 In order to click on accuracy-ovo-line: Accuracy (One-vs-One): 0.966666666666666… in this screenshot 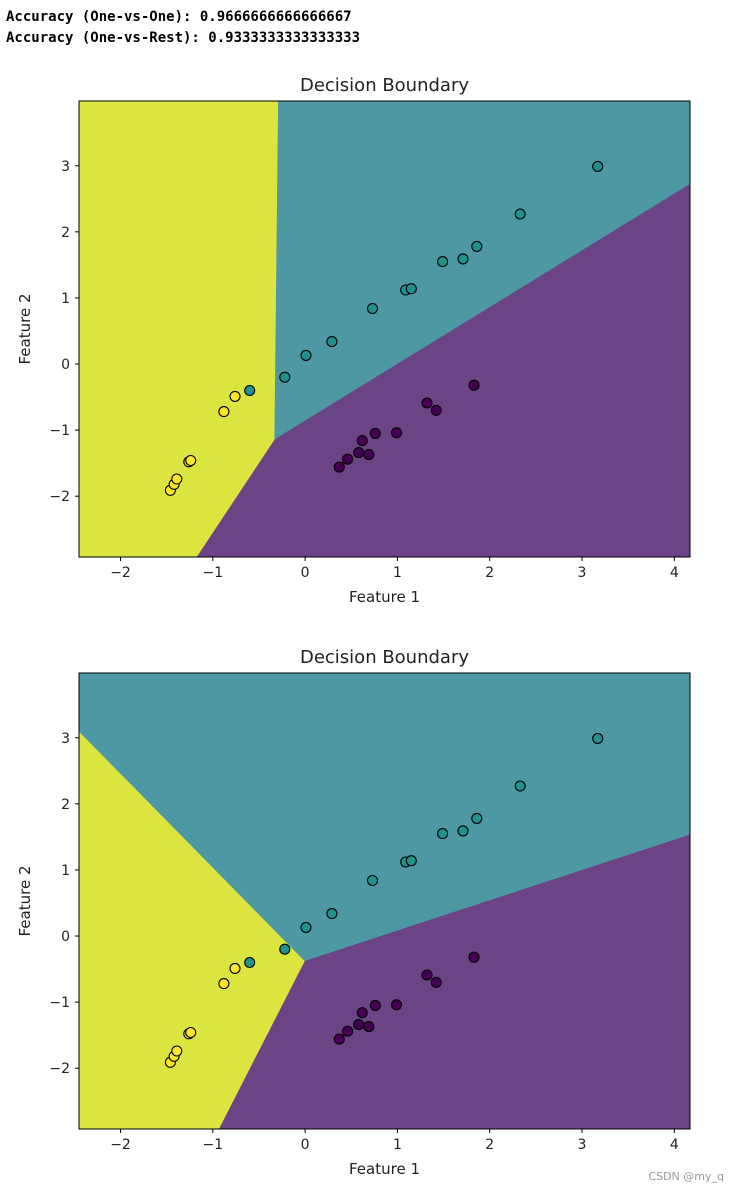, I will do `click(179, 17)`.